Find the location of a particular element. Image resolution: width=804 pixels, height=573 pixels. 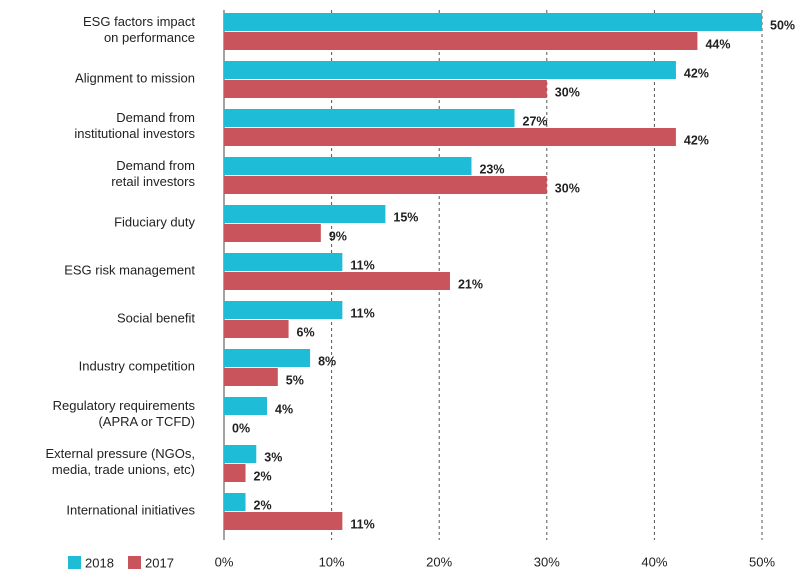

category-label: Social benefit is located at coordinates (156, 317).